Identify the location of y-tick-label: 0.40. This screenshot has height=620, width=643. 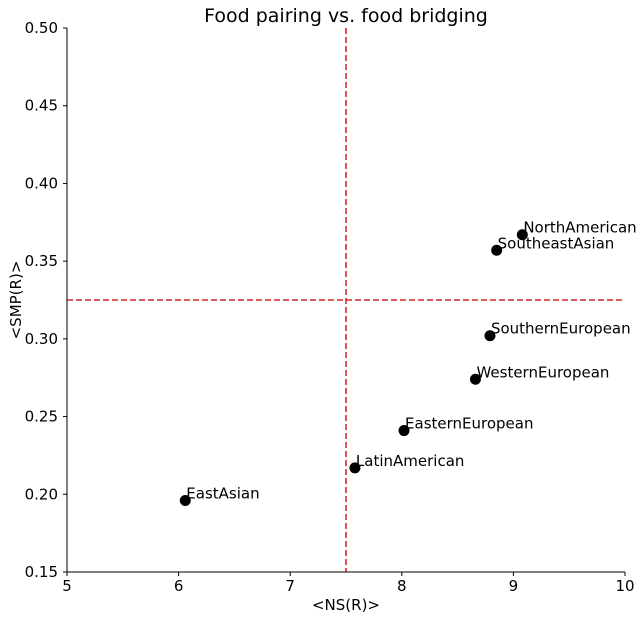
(41, 183).